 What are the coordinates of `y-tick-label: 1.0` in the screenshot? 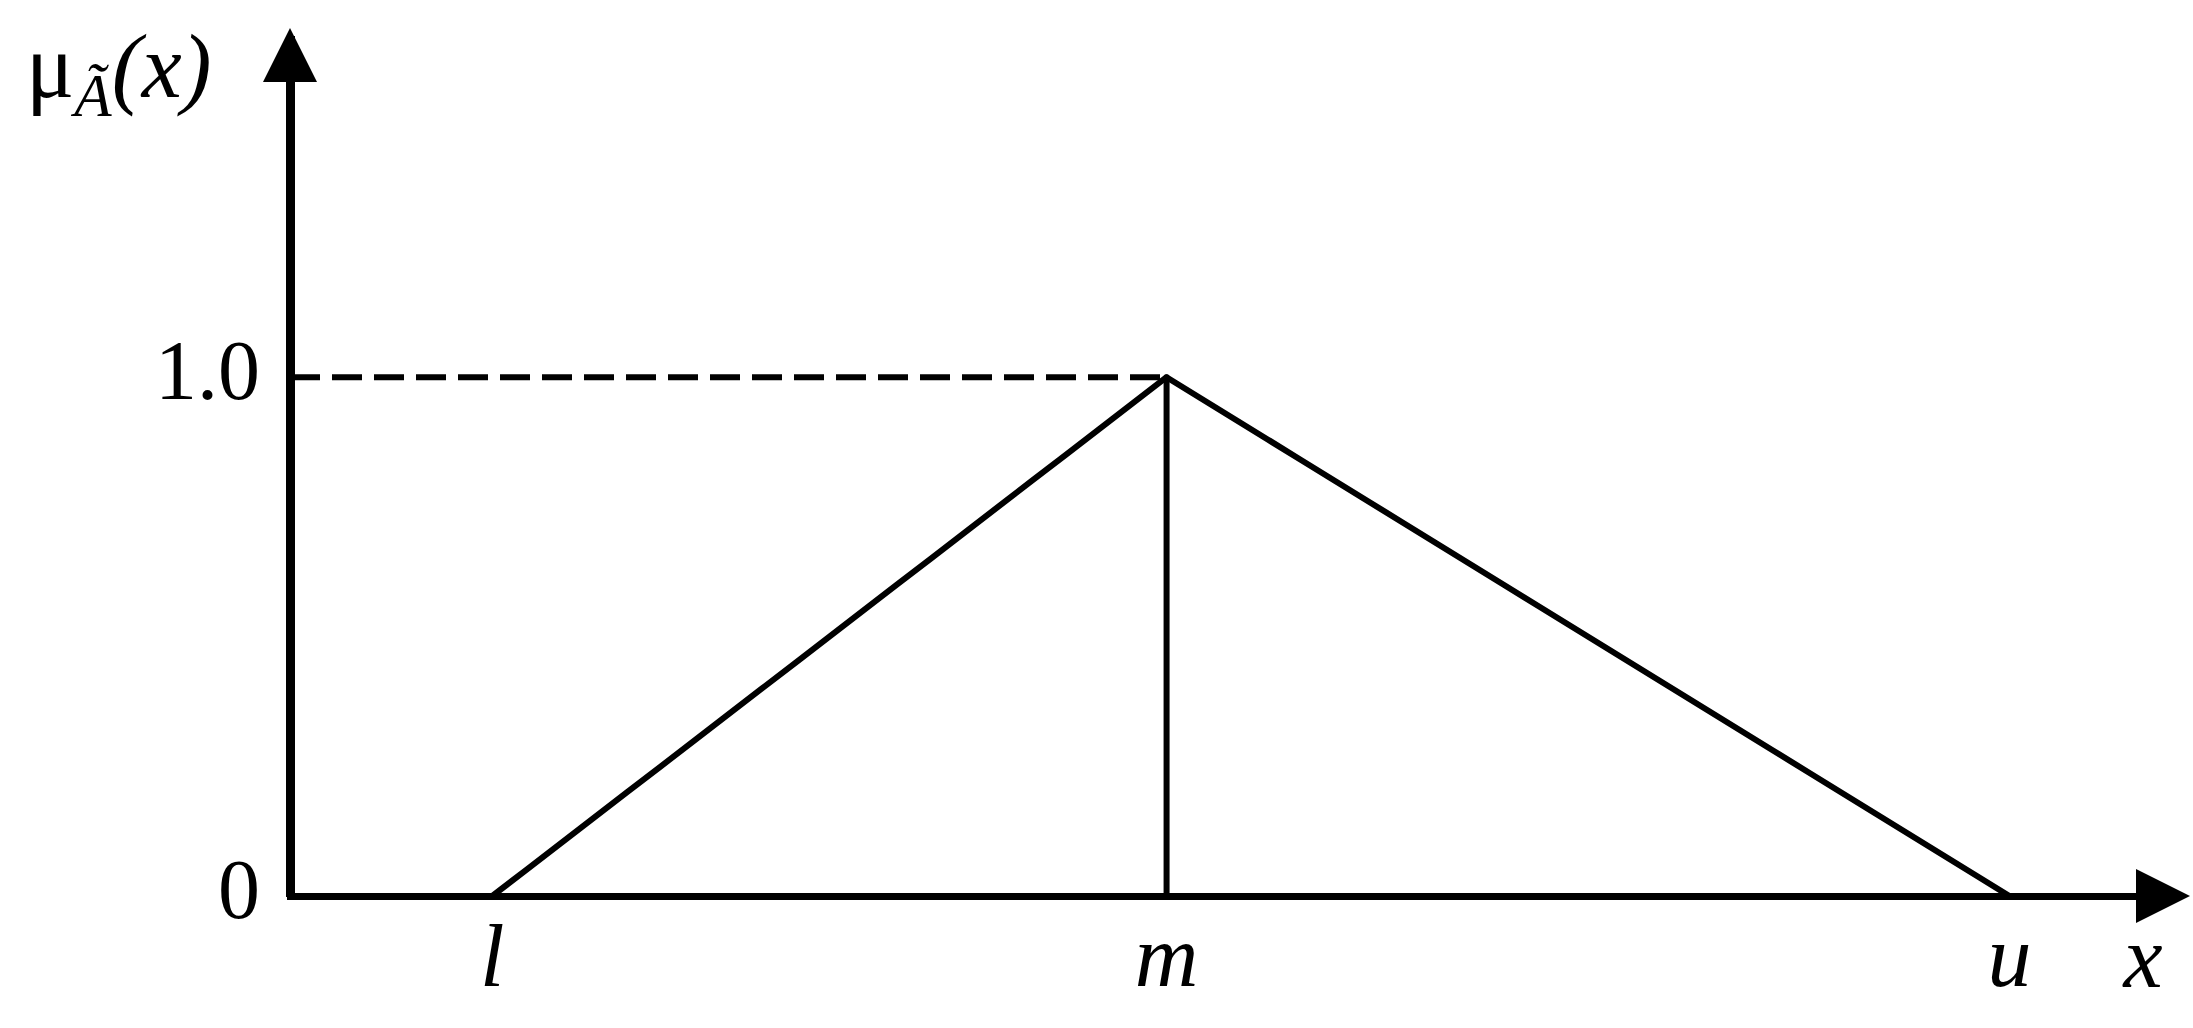 It's located at (207, 371).